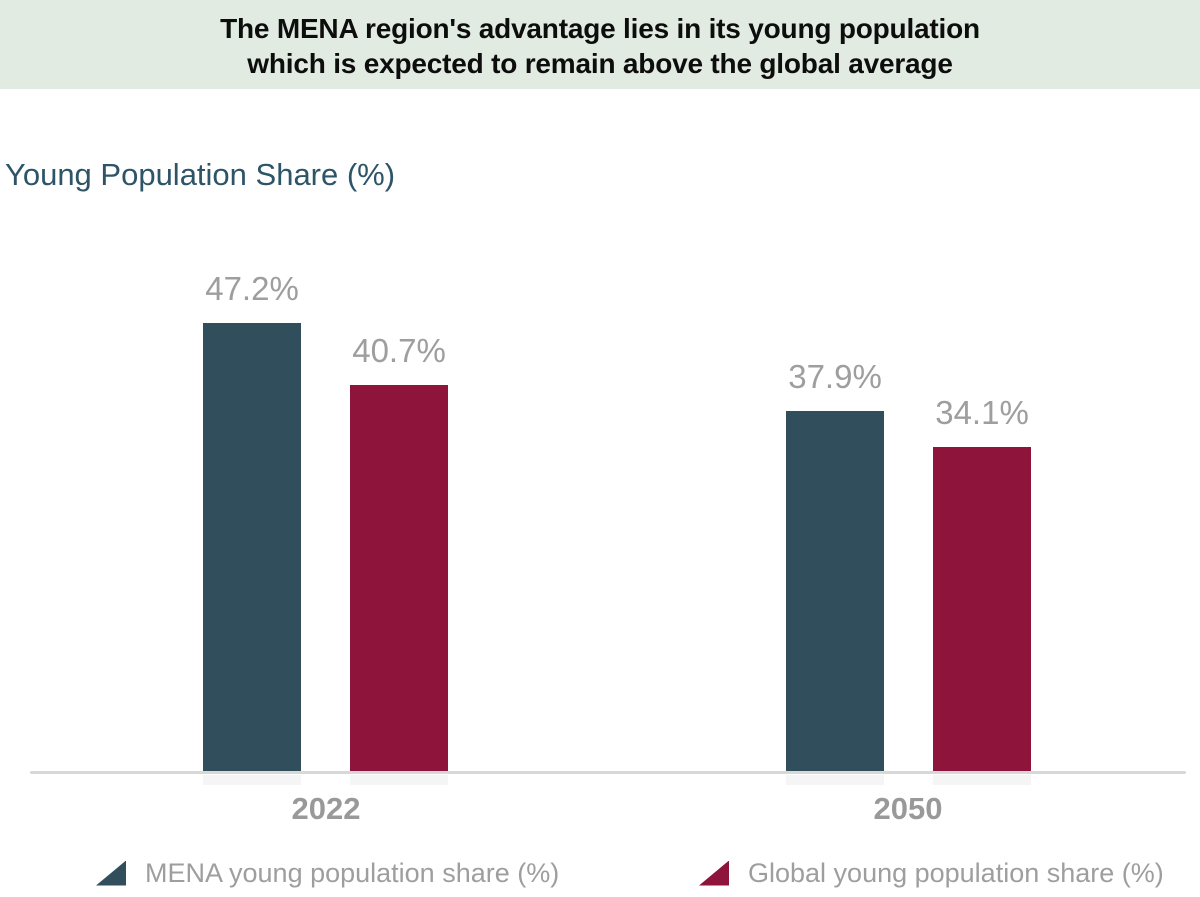 This screenshot has width=1200, height=897. Describe the element at coordinates (326, 808) in the screenshot. I see `x-axis-label-2022: 2022` at that location.